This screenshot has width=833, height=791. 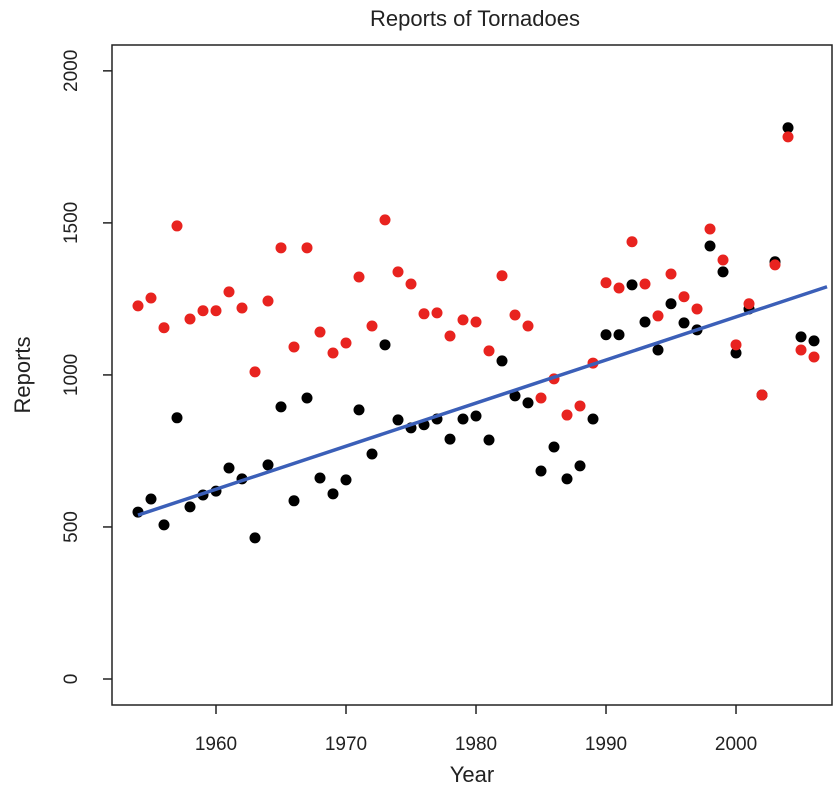 What do you see at coordinates (606, 744) in the screenshot?
I see `x-tick-label: 1990` at bounding box center [606, 744].